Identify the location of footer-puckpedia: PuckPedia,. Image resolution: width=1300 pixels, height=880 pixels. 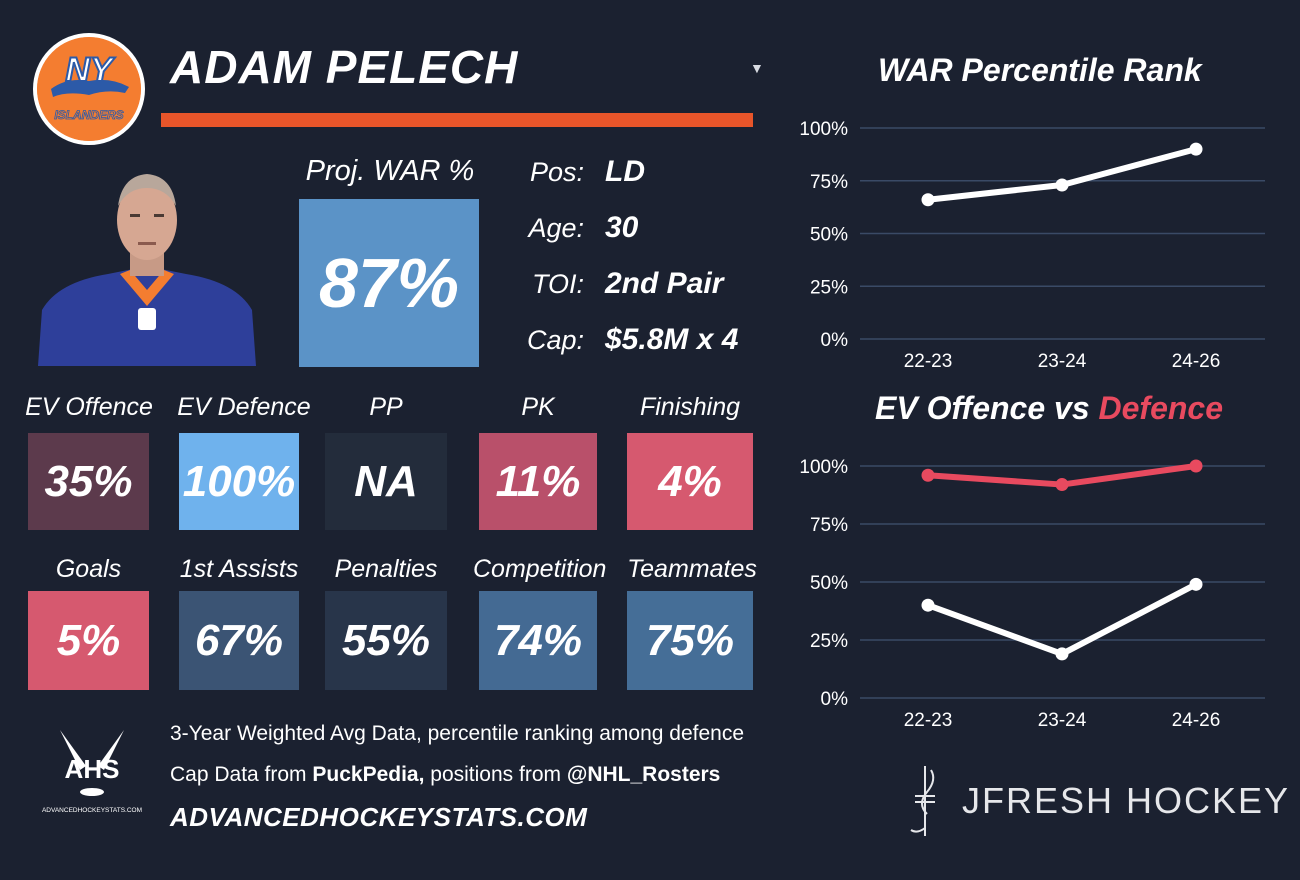
(368, 774).